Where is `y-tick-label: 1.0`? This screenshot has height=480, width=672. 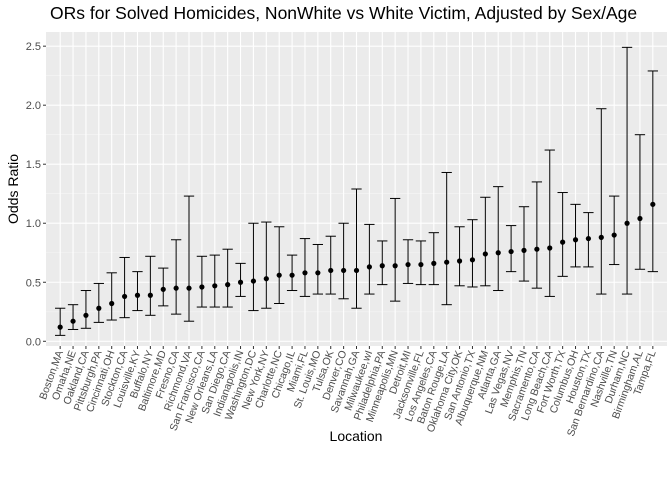
y-tick-label: 1.0 is located at coordinates (33, 224).